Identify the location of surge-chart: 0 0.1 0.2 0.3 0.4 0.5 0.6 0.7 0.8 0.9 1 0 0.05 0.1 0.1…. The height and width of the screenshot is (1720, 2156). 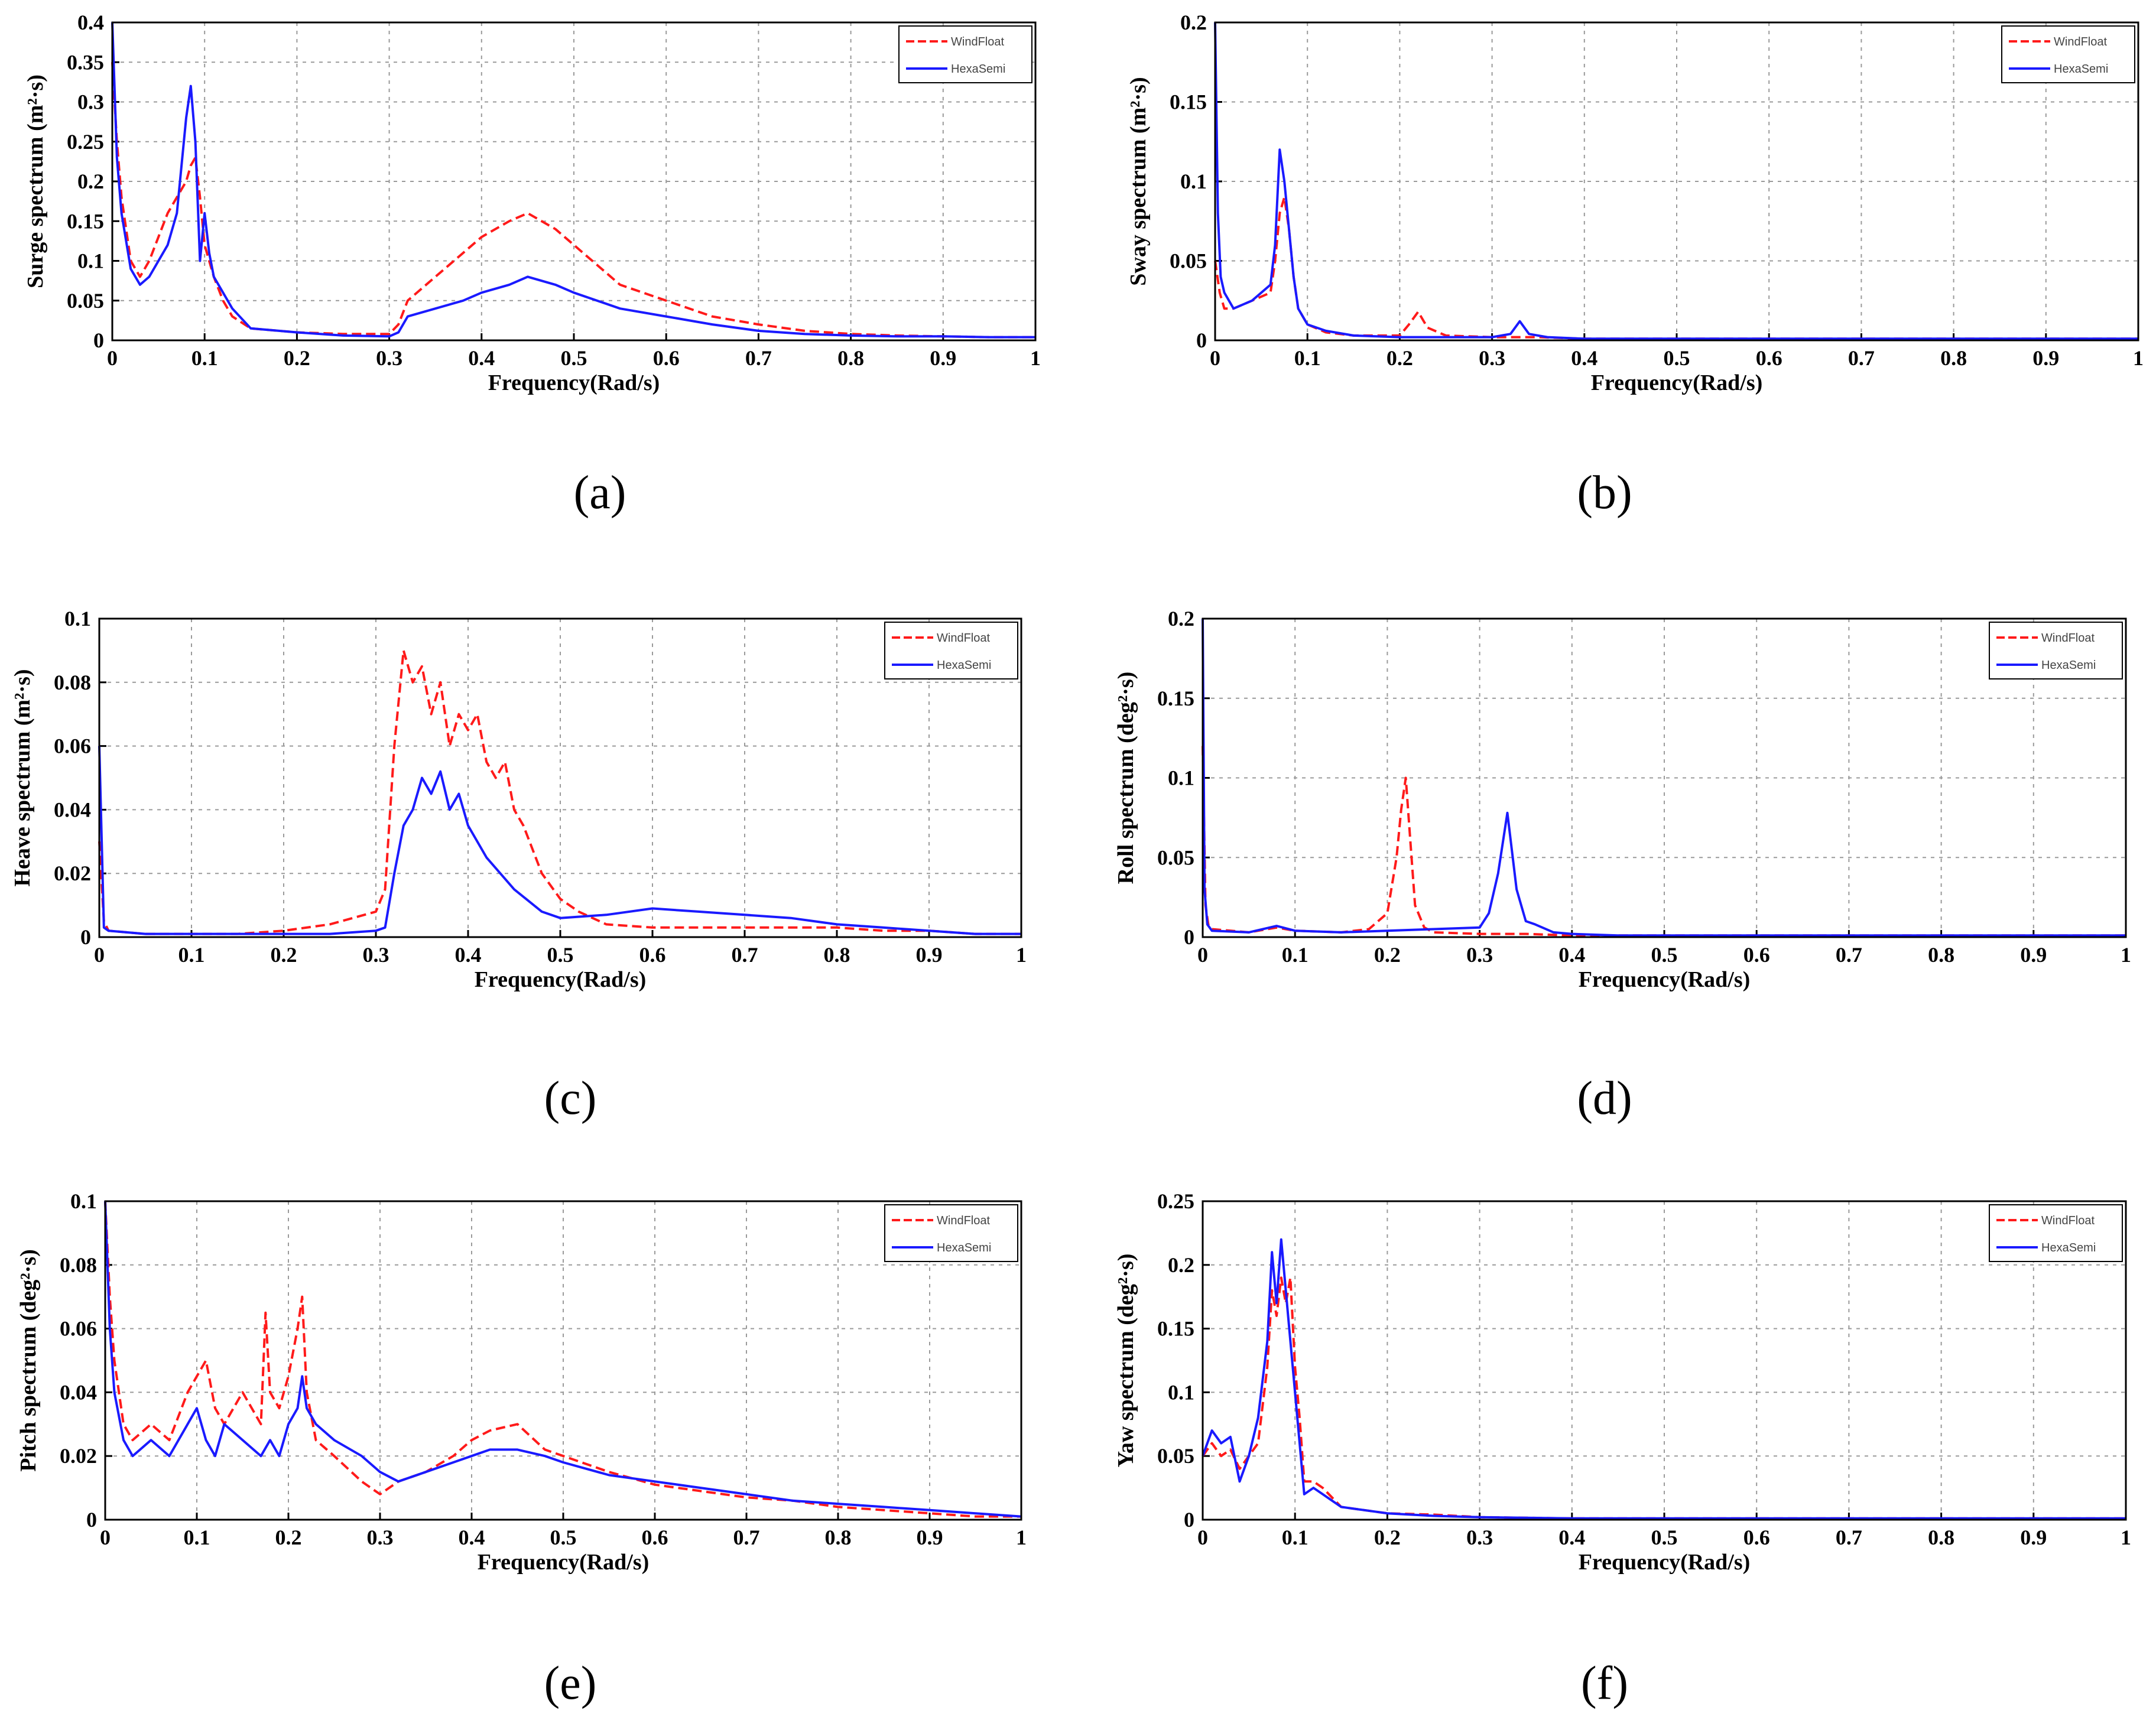
(532, 265).